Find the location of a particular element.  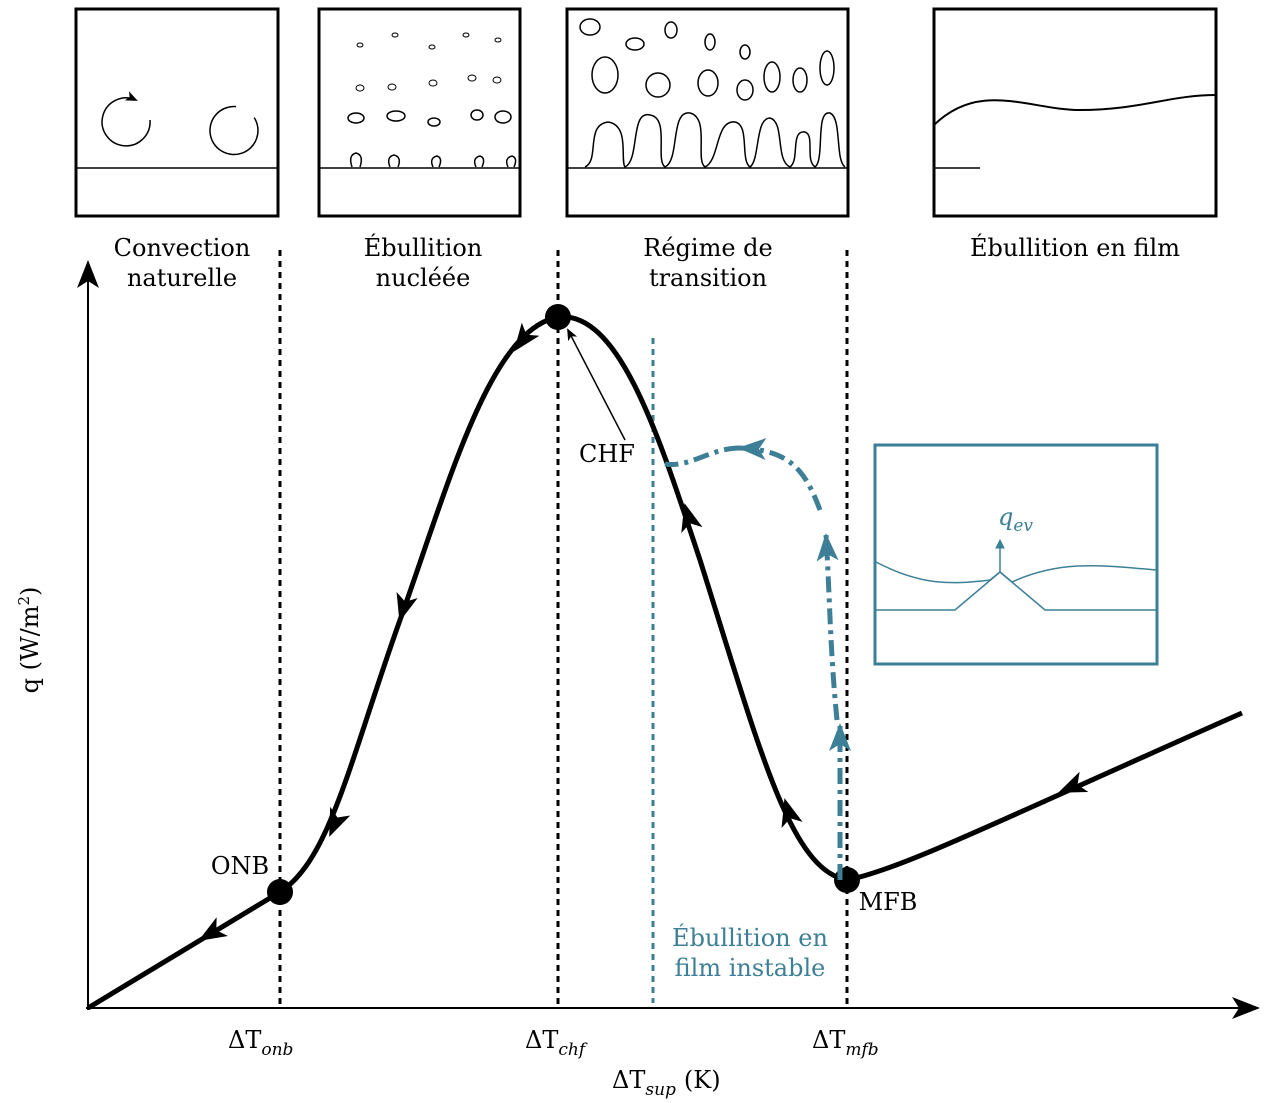

point-label: ONB is located at coordinates (240, 866).